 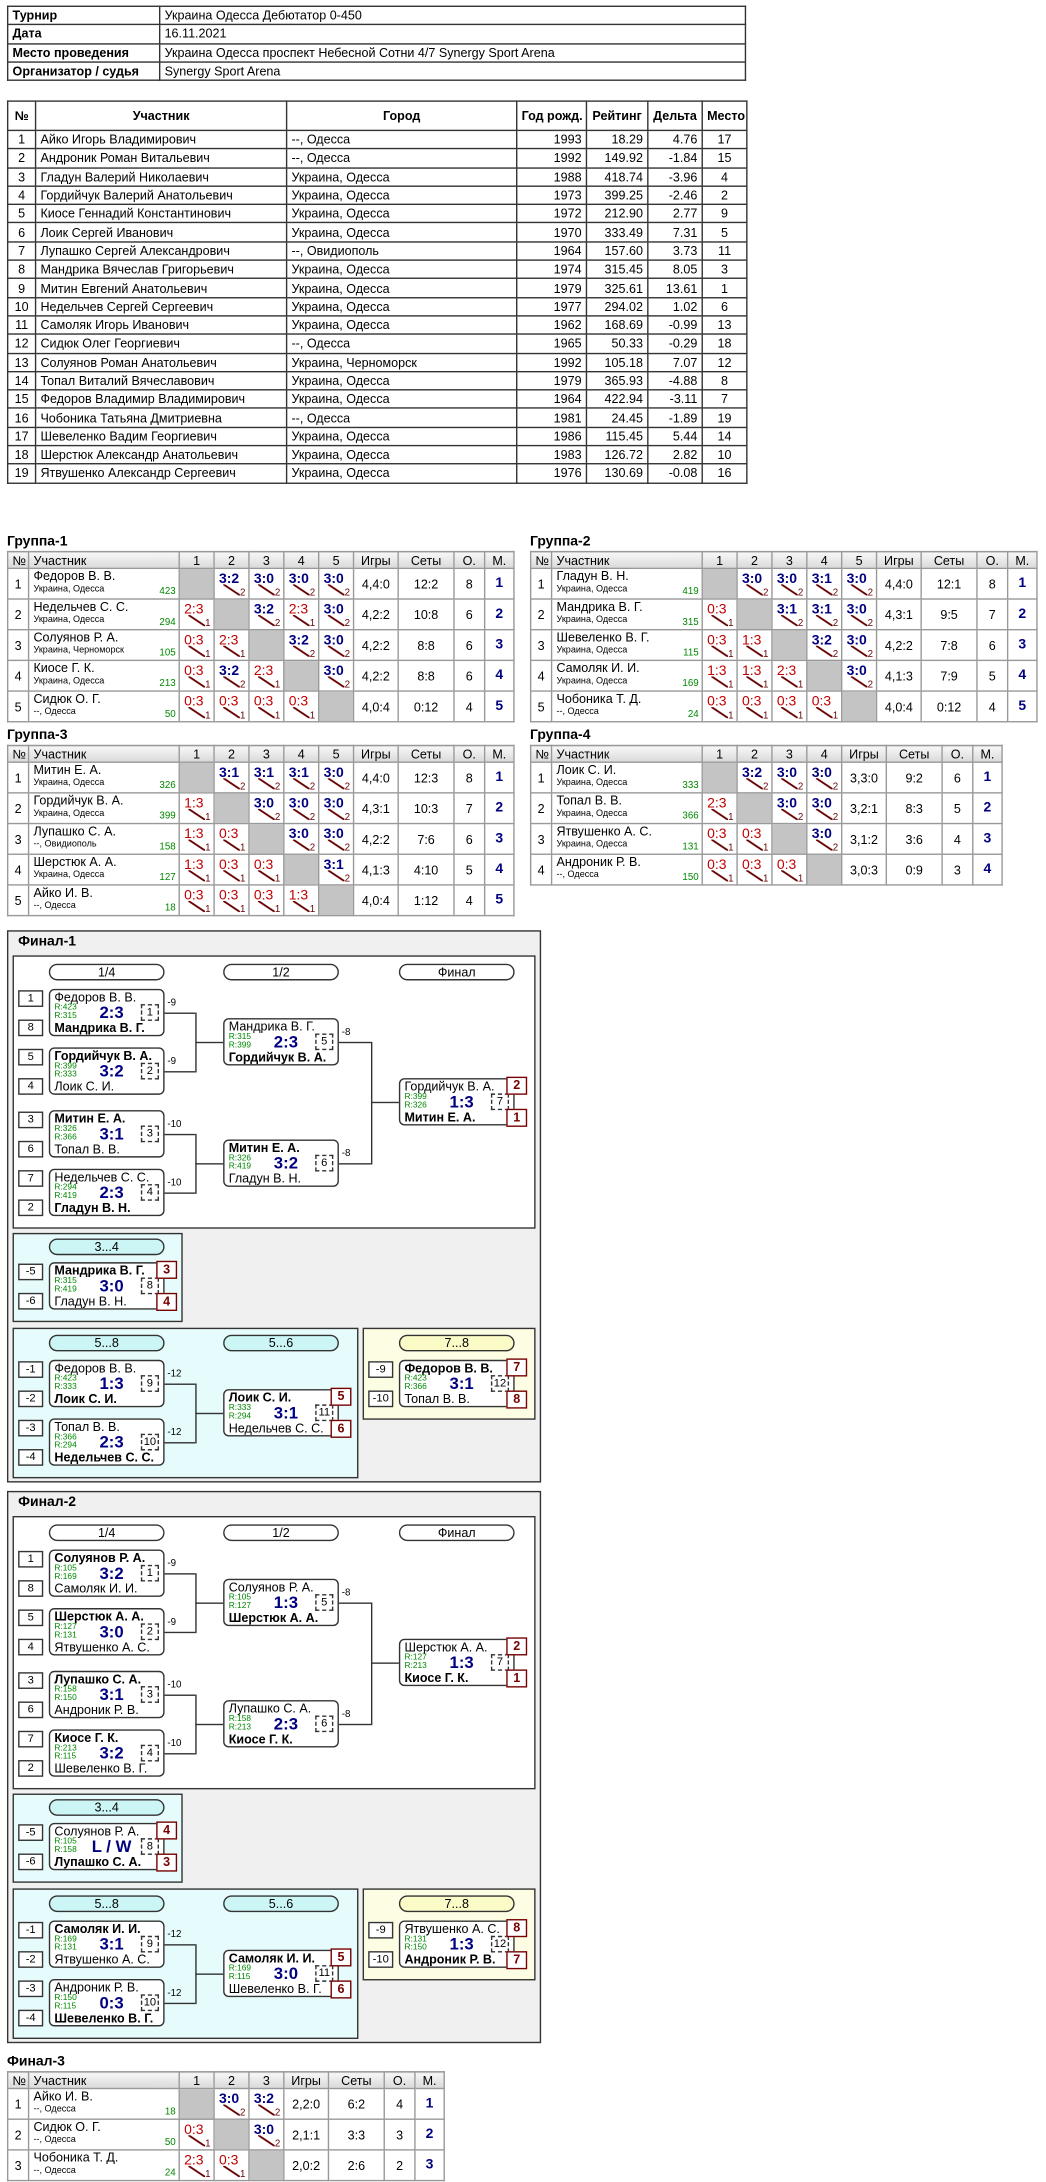 I want to click on player-cell: Айко И. В. --, Одесса 18, so click(x=103, y=2103).